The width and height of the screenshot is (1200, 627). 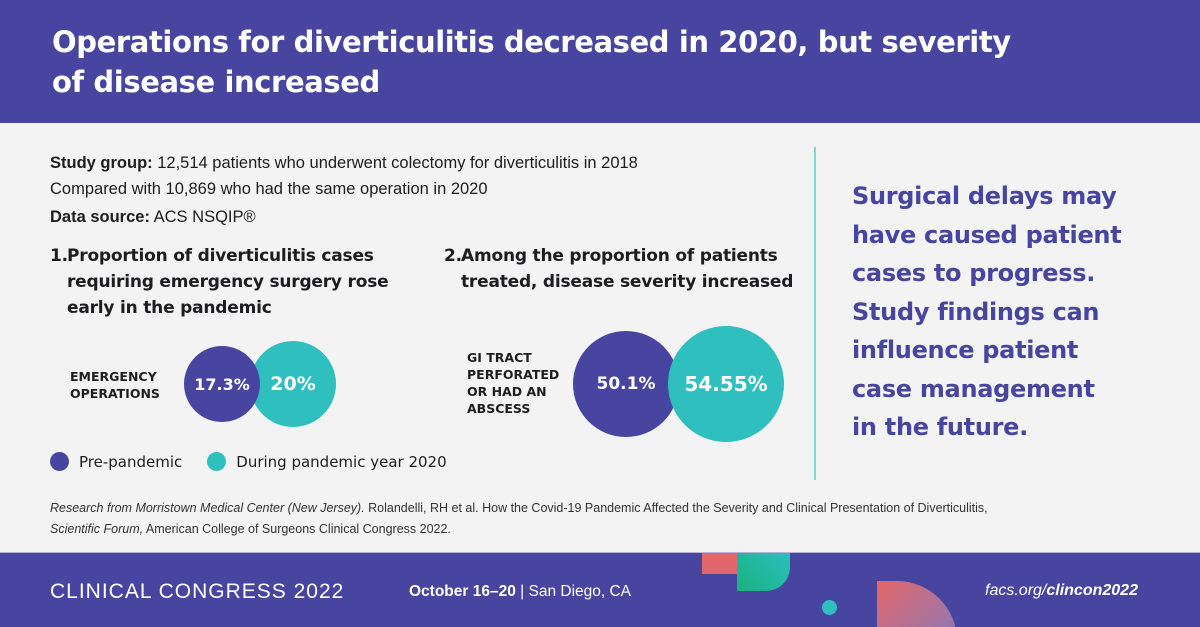 I want to click on event-url-link: facs.org/clincon2022, so click(x=1061, y=591).